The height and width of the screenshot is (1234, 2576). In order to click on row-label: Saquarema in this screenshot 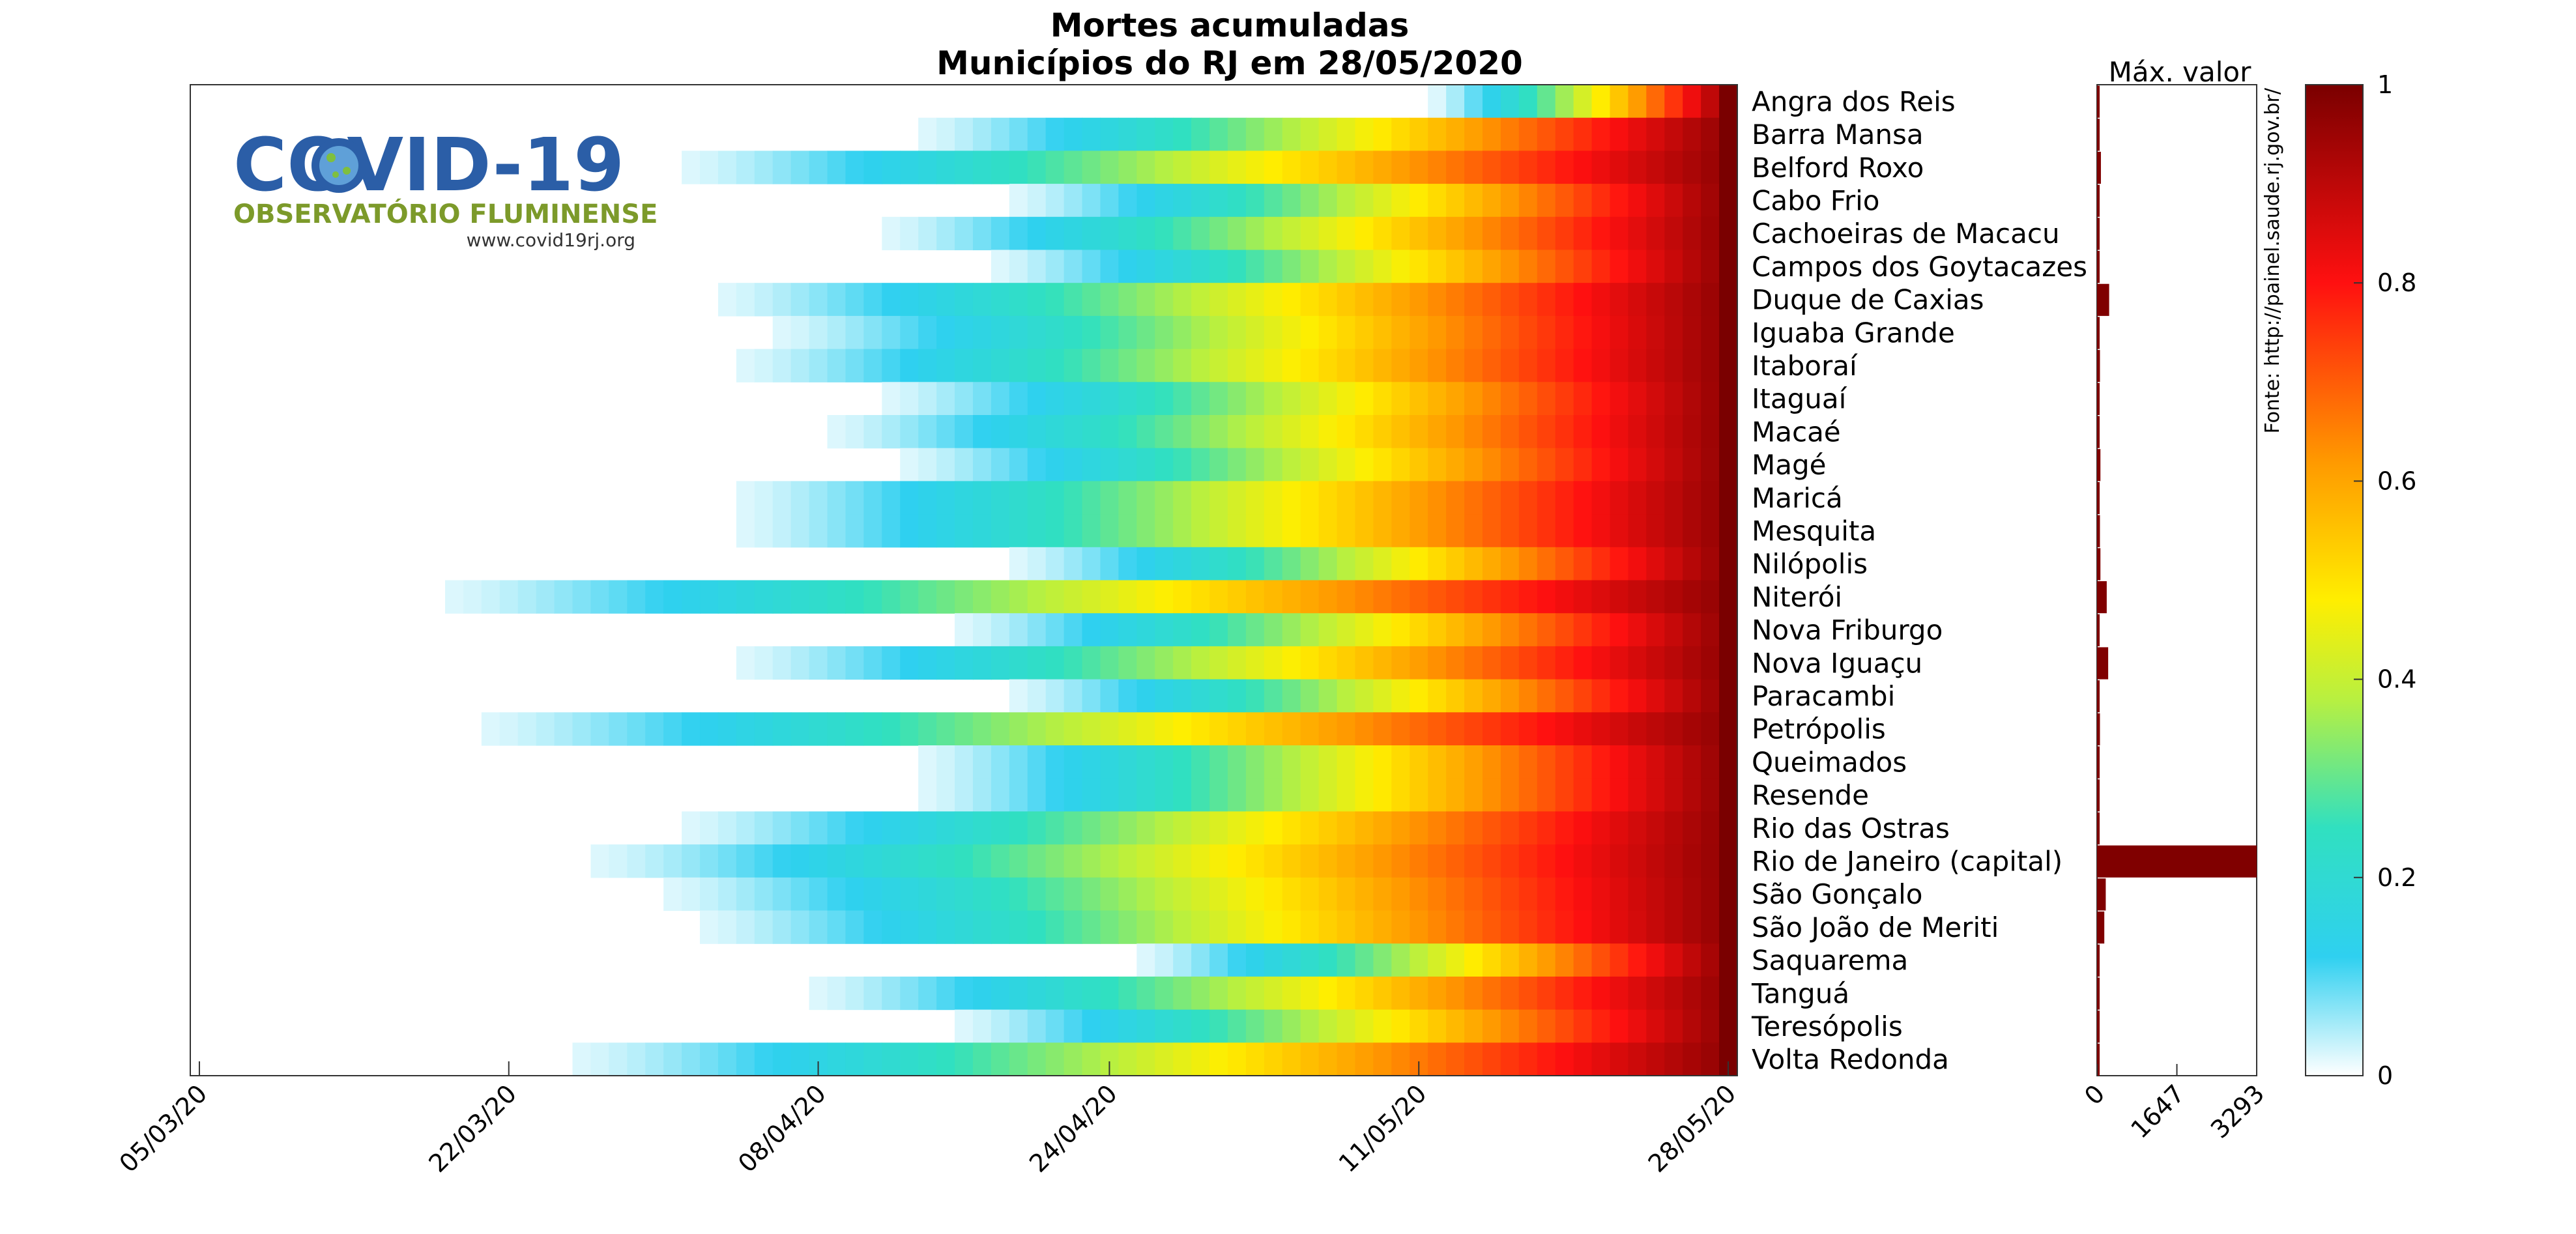, I will do `click(1830, 961)`.